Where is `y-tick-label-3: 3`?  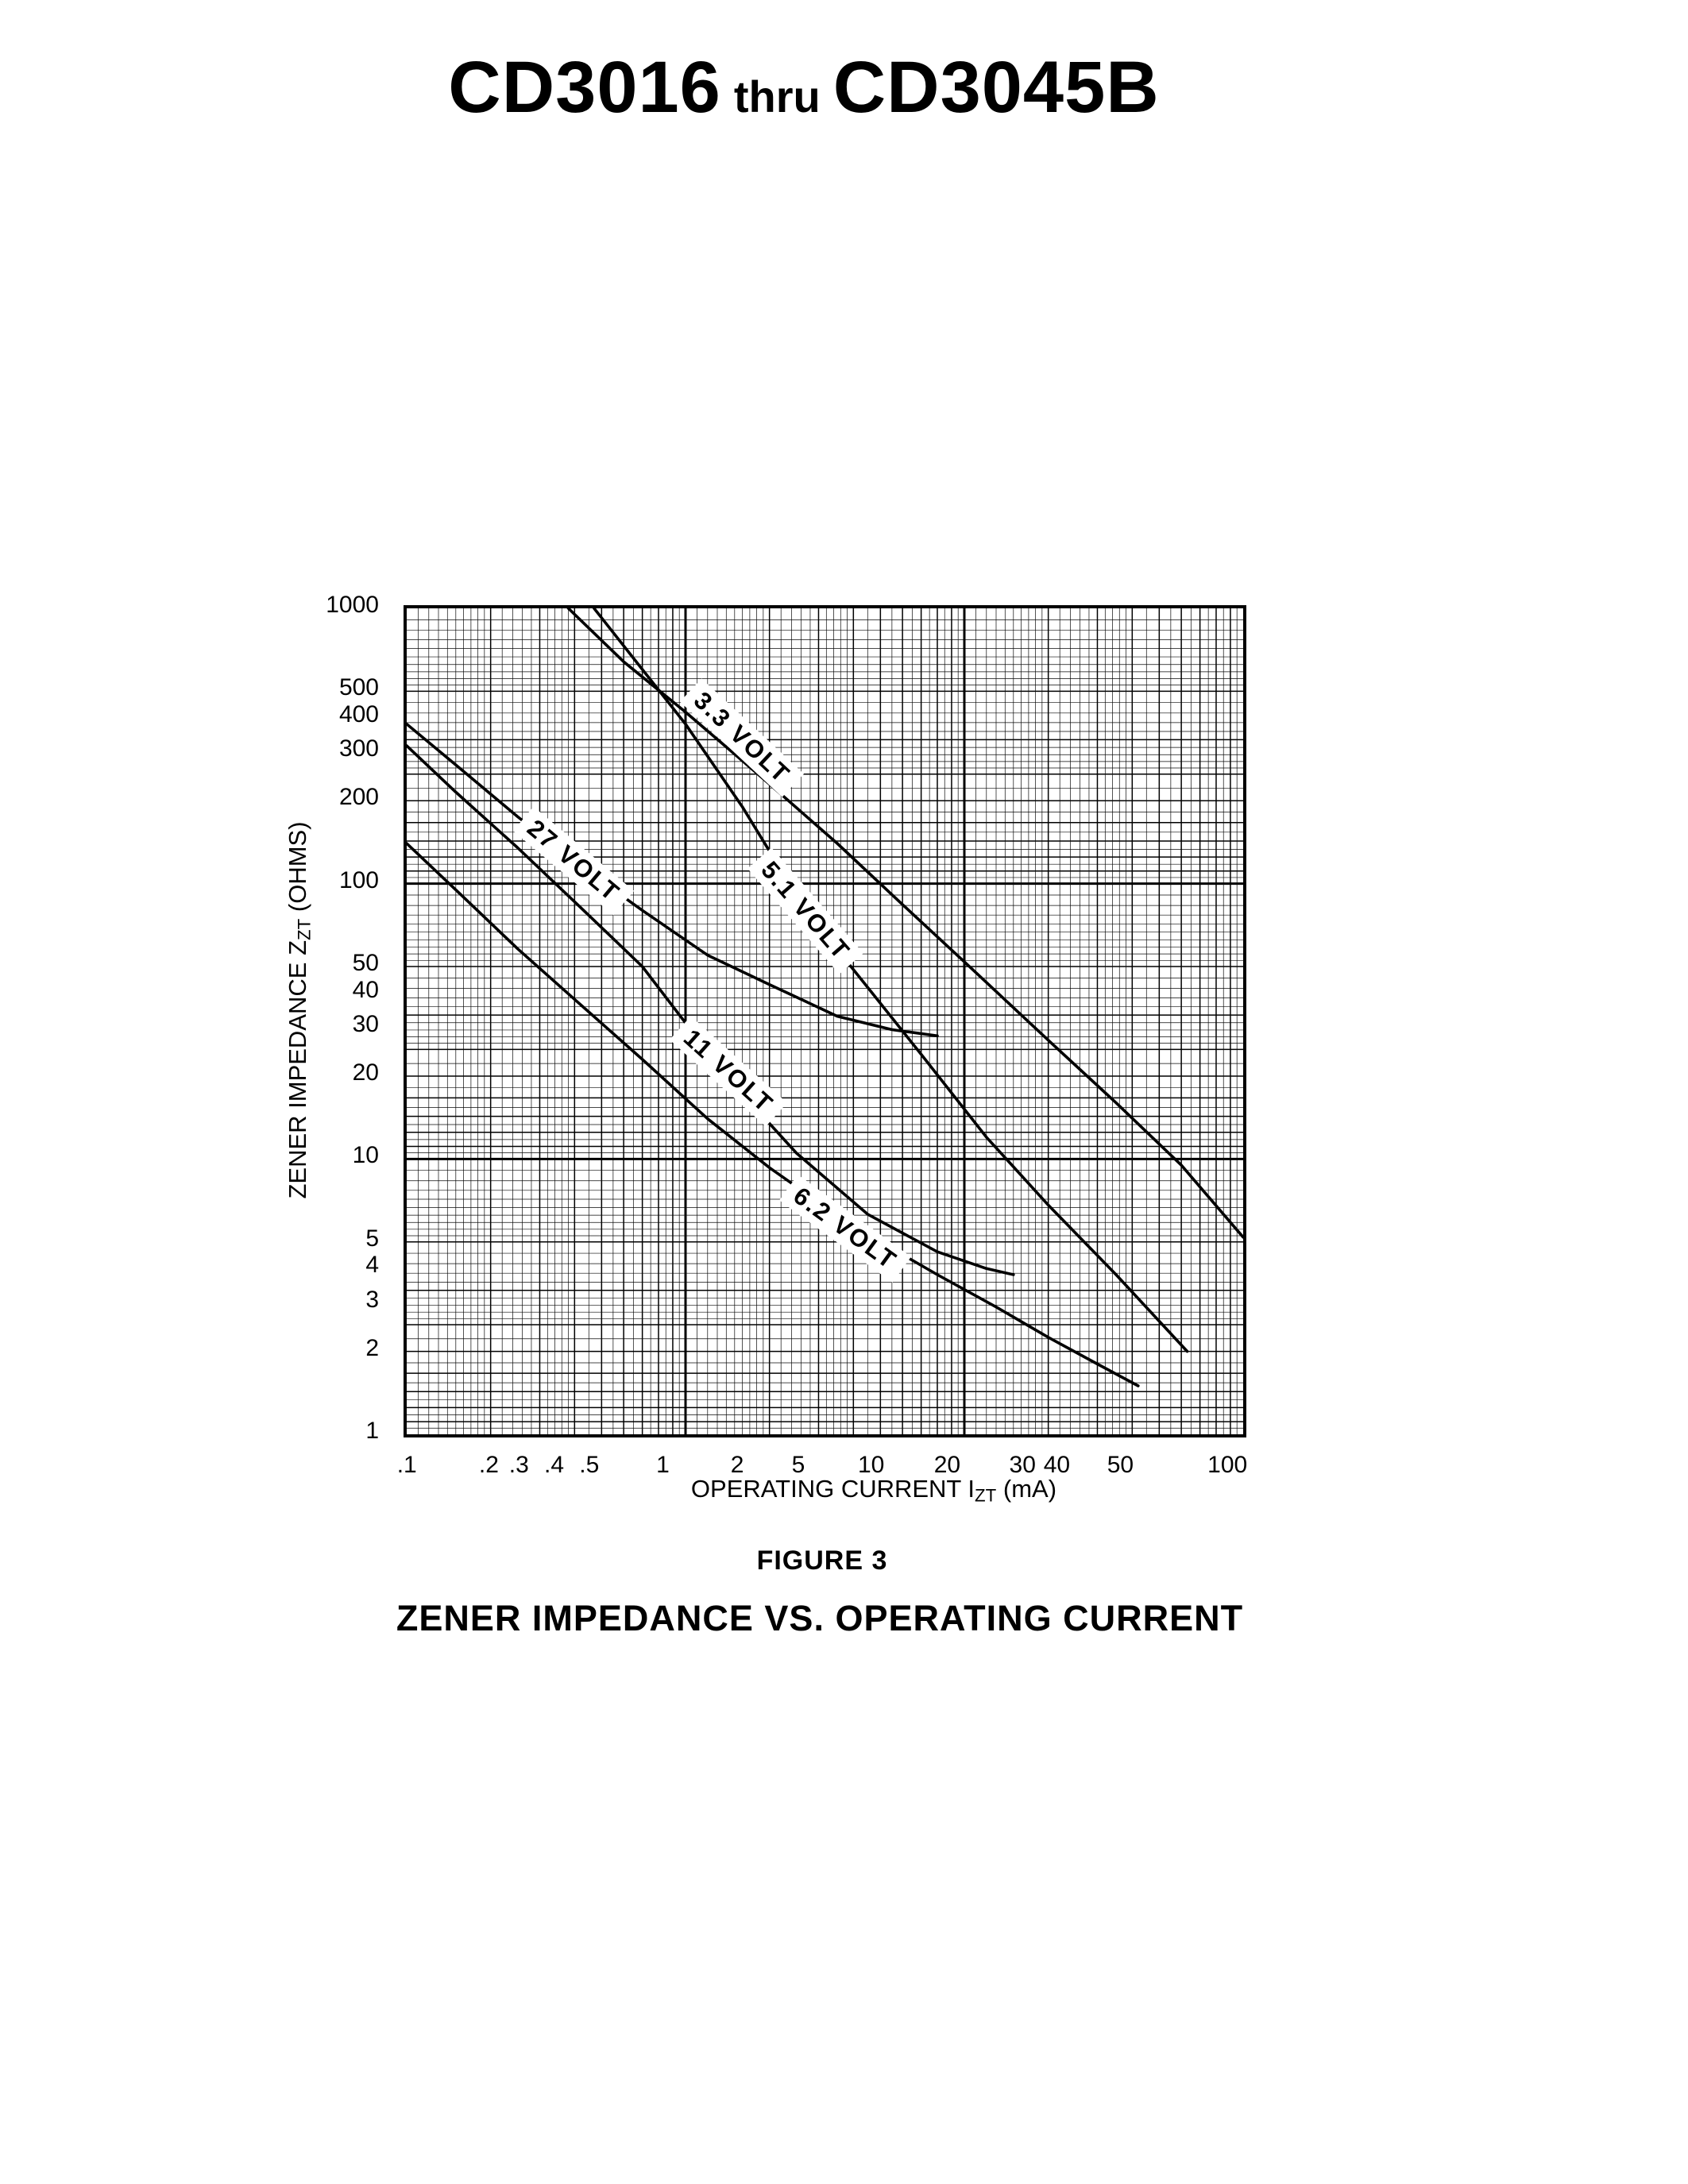
y-tick-label-3: 3 is located at coordinates (372, 1299).